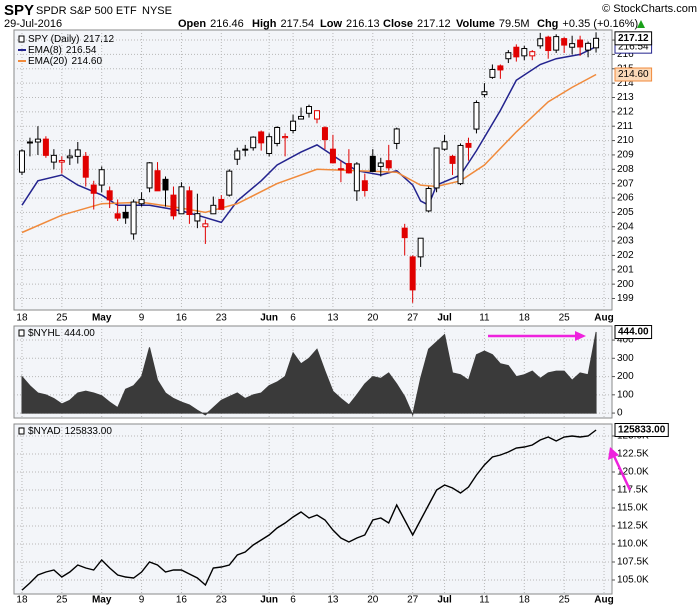 This screenshot has width=700, height=608. I want to click on x-tick-label: Aug, so click(603, 318).